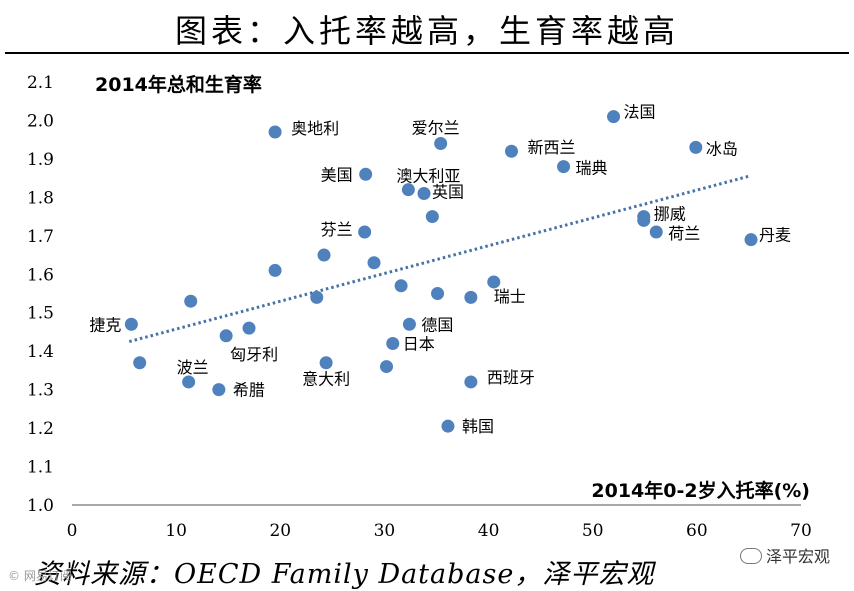 The image size is (854, 591). I want to click on y-tick-label: 2.1, so click(40, 83).